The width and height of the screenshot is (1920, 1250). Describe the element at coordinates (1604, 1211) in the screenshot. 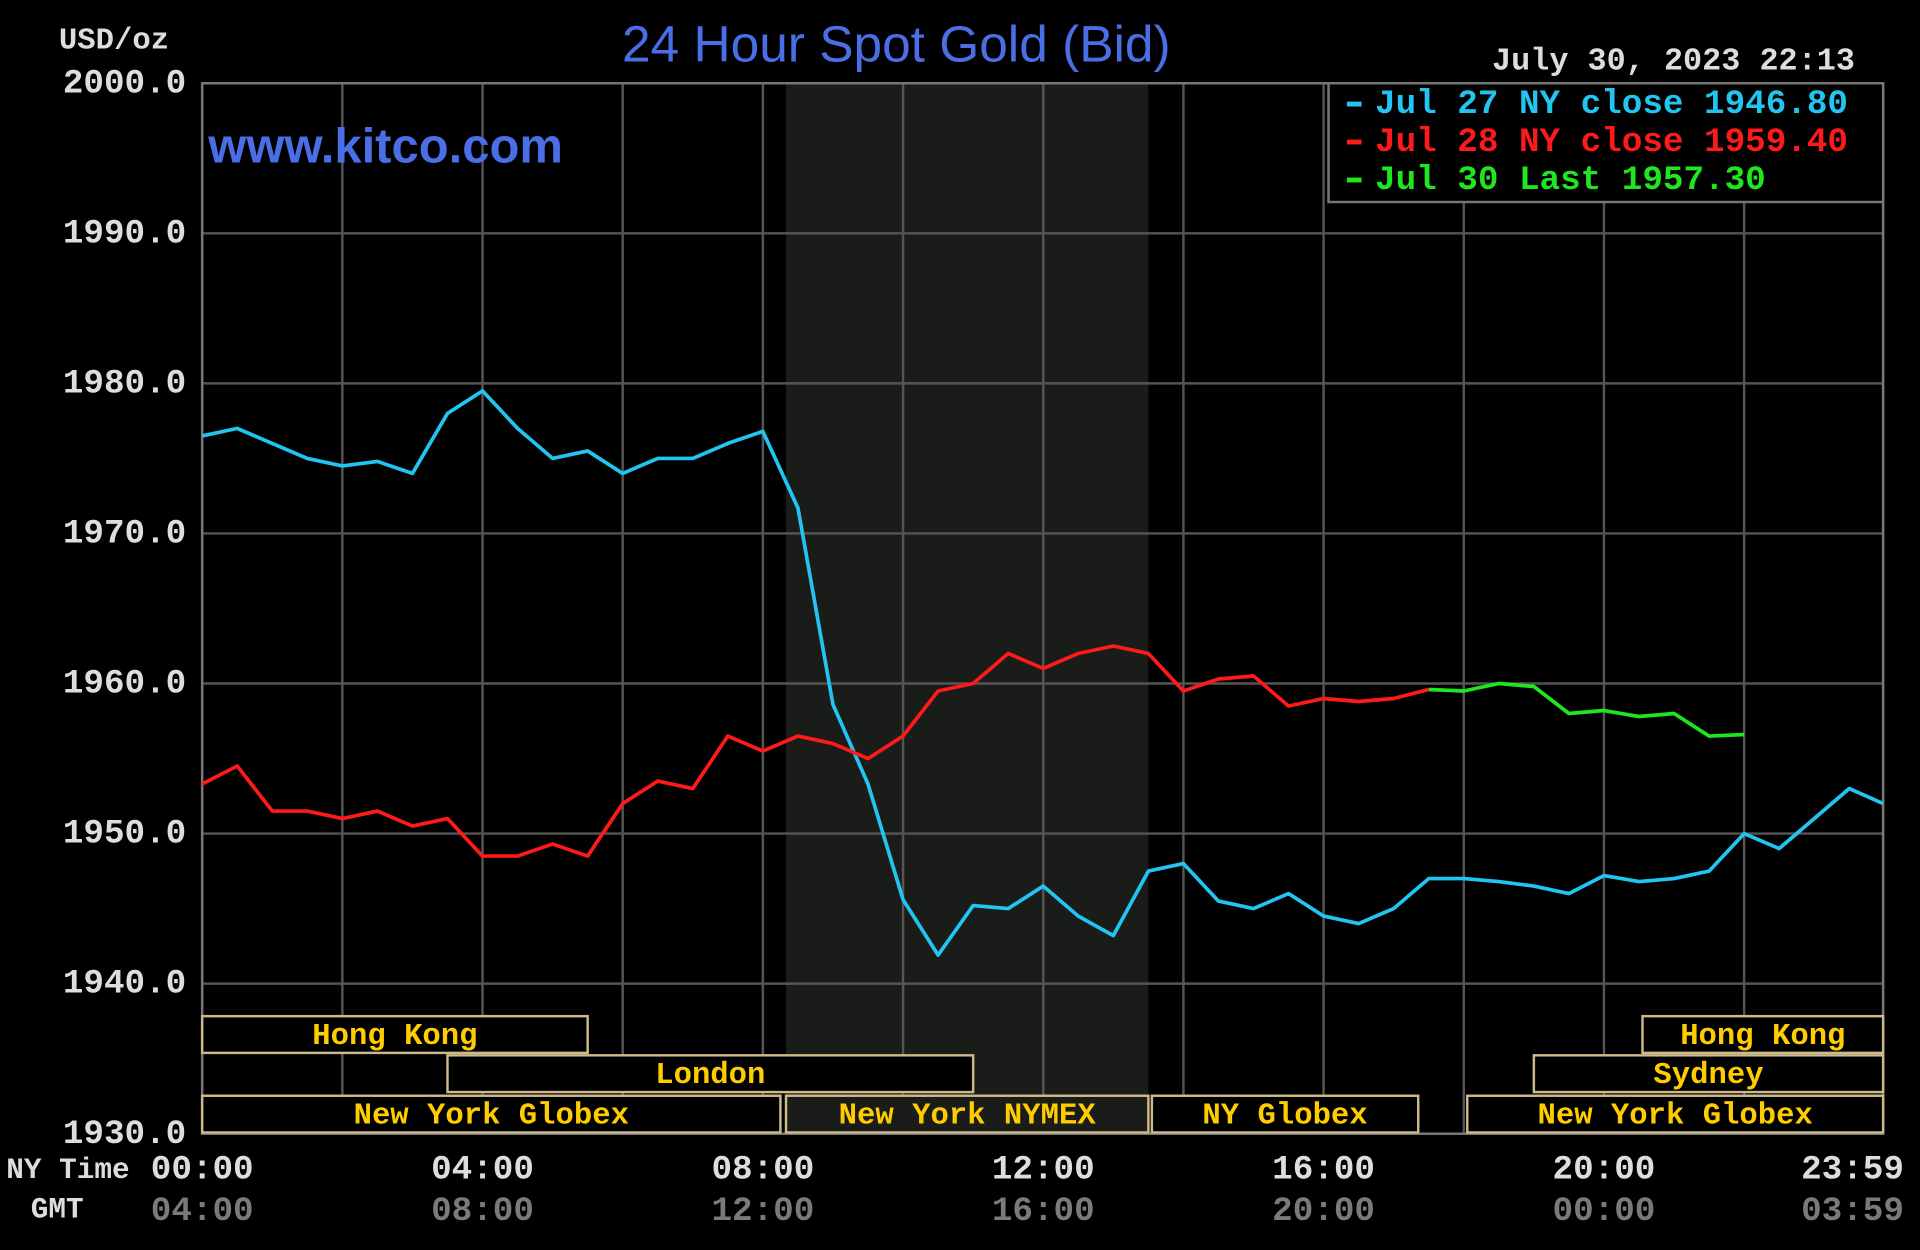

I see `x2-tick-label: 00:00` at that location.